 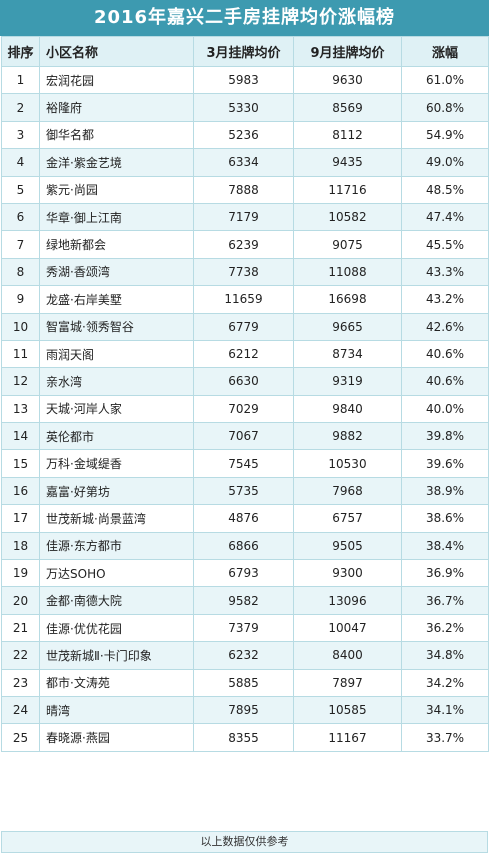 What do you see at coordinates (20, 600) in the screenshot?
I see `cell-rank: 20` at bounding box center [20, 600].